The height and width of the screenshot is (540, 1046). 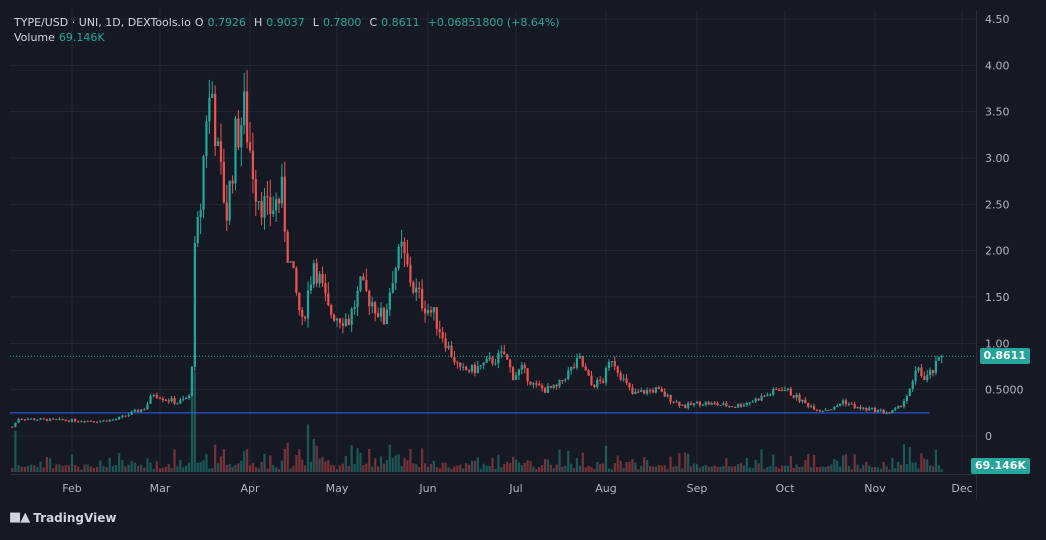 I want to click on symbol-title: TYPE/USD · UNI, 1D, DEXTools.io, so click(x=102, y=22).